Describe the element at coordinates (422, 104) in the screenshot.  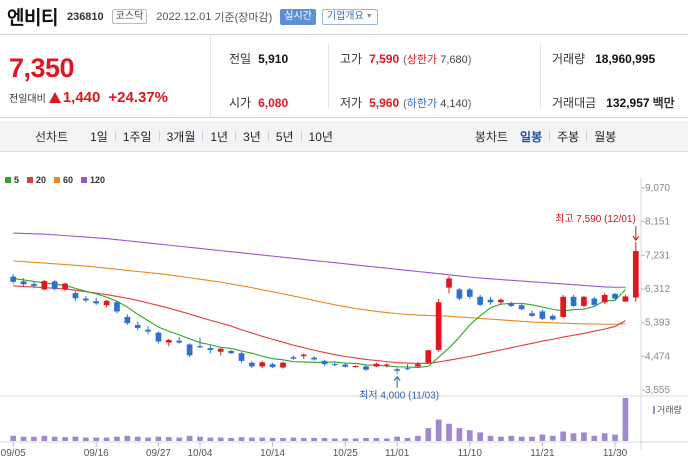
I see `lower-limit-label: 하한가` at that location.